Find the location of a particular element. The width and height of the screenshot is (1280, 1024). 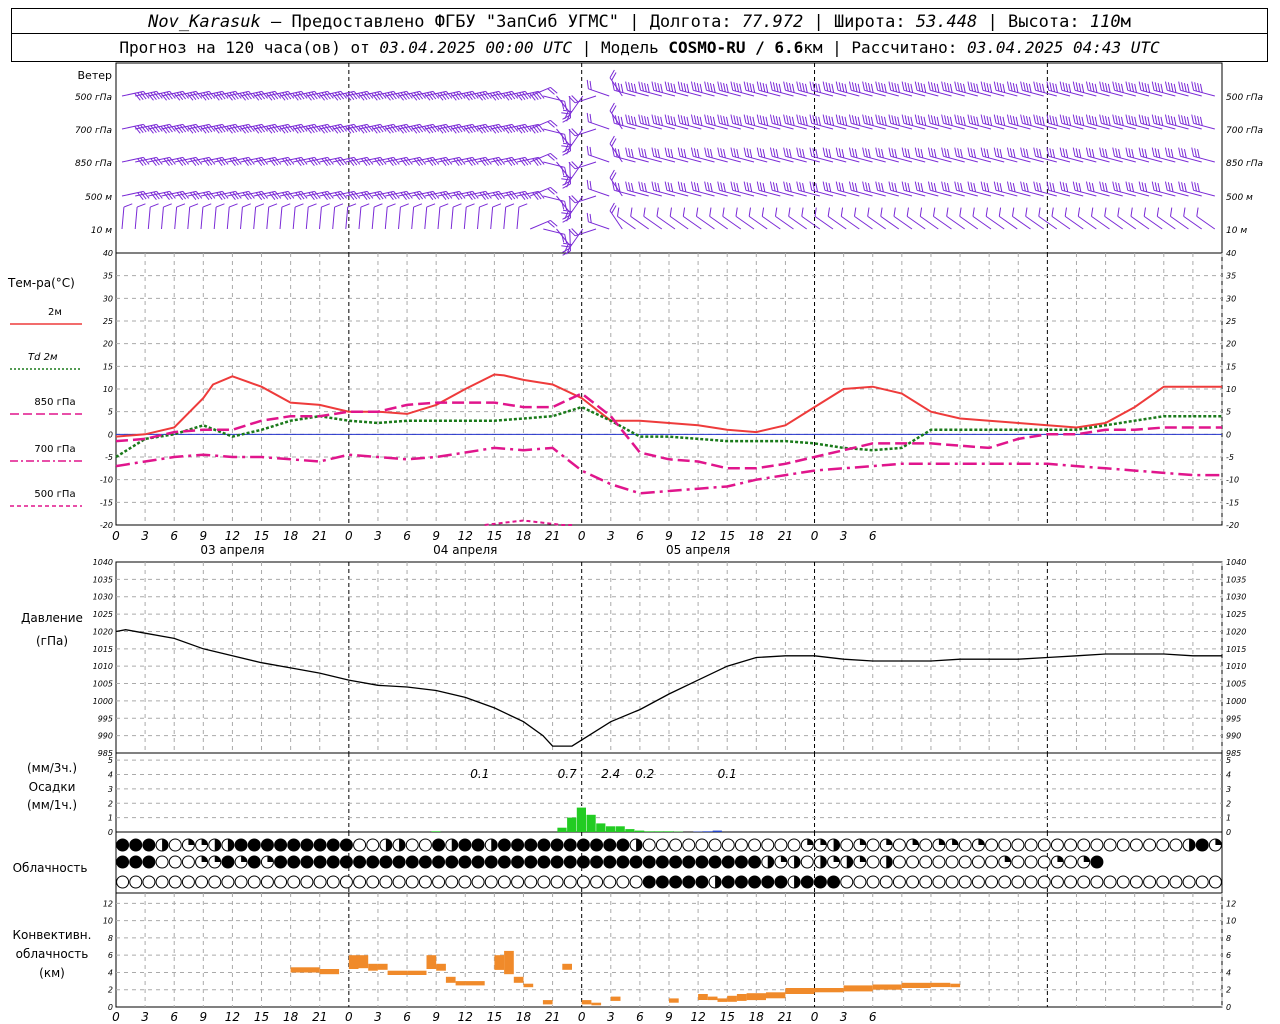

temperature-legend-label: Td 2м is located at coordinates (43, 357).